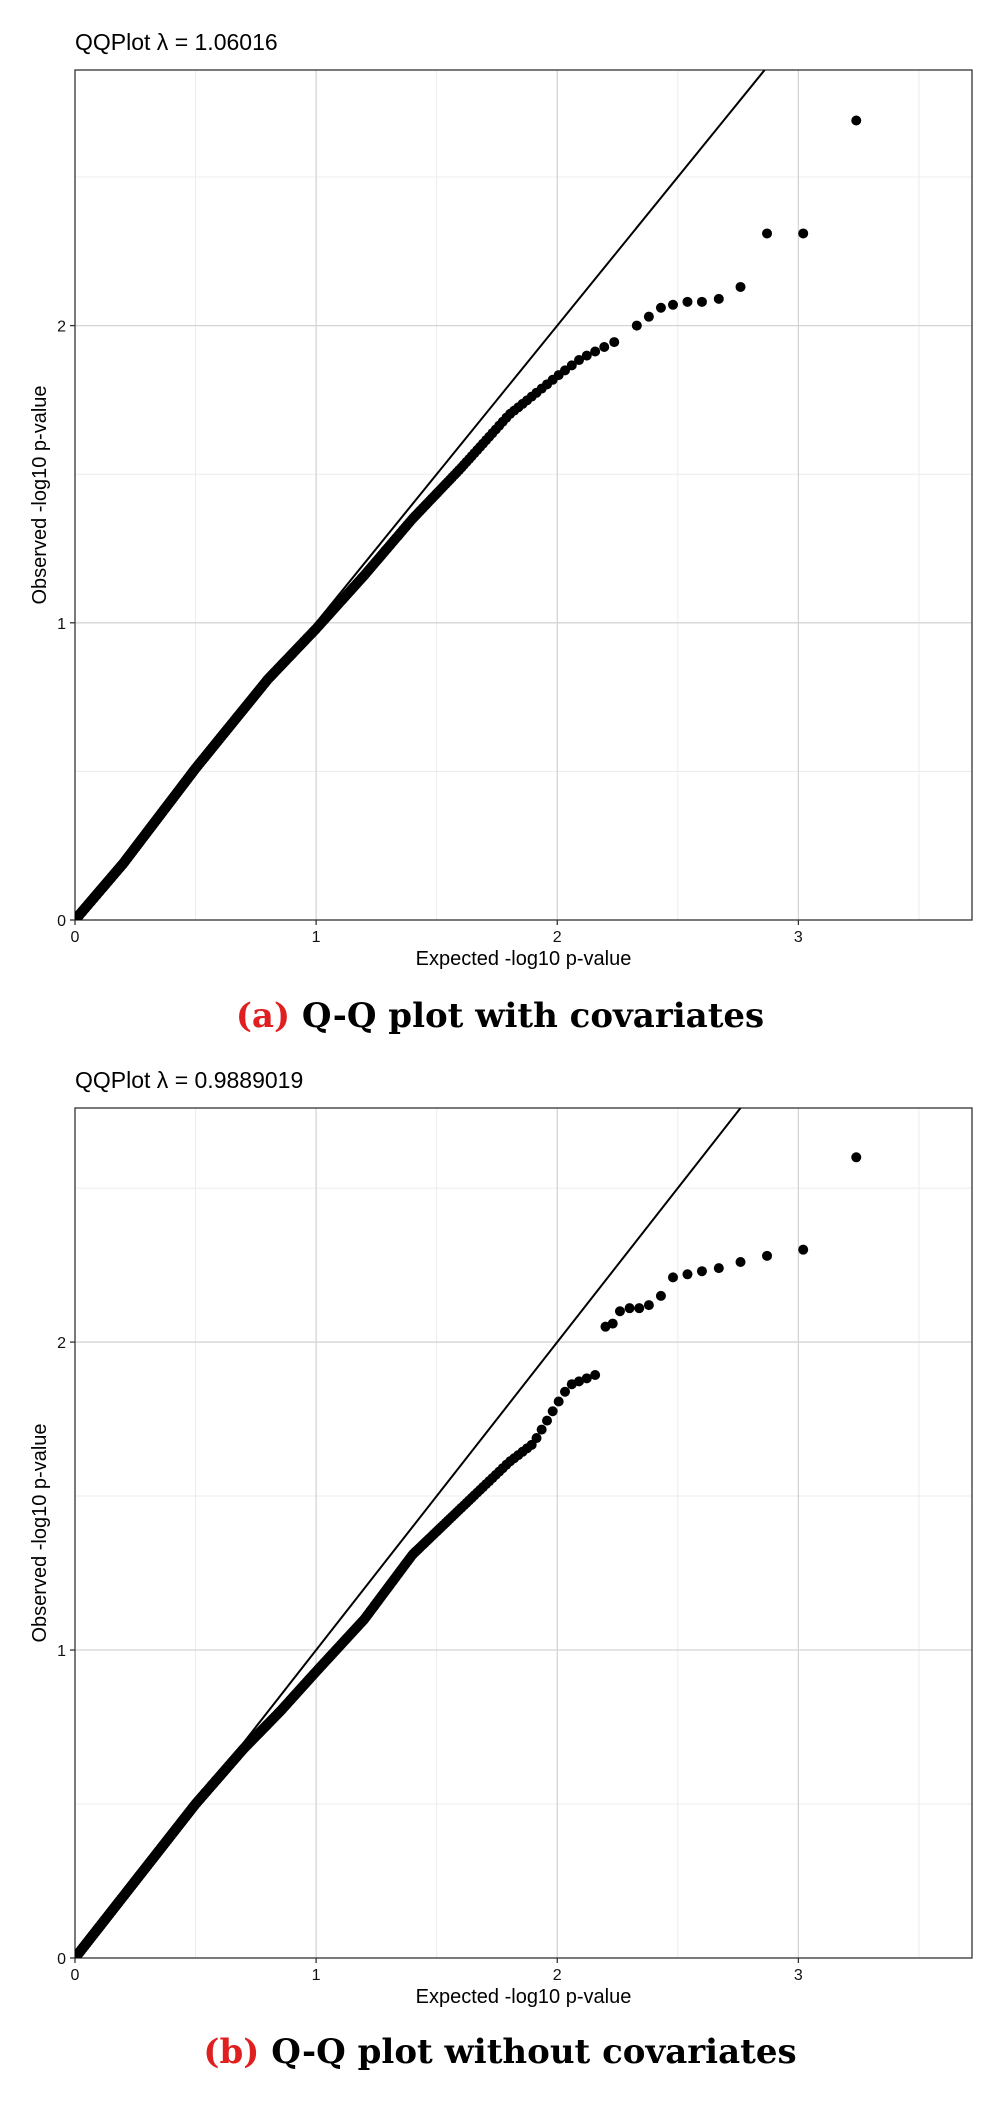  I want to click on panel-caption: (a) Q-Q plot with covariates, so click(500, 1016).